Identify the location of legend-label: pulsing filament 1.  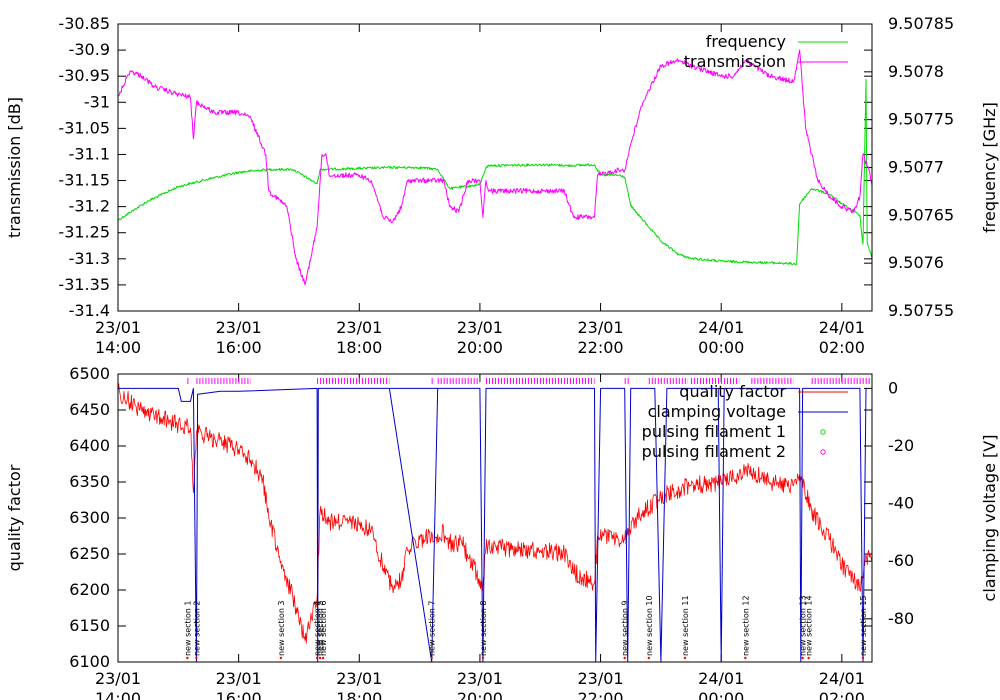
(714, 431).